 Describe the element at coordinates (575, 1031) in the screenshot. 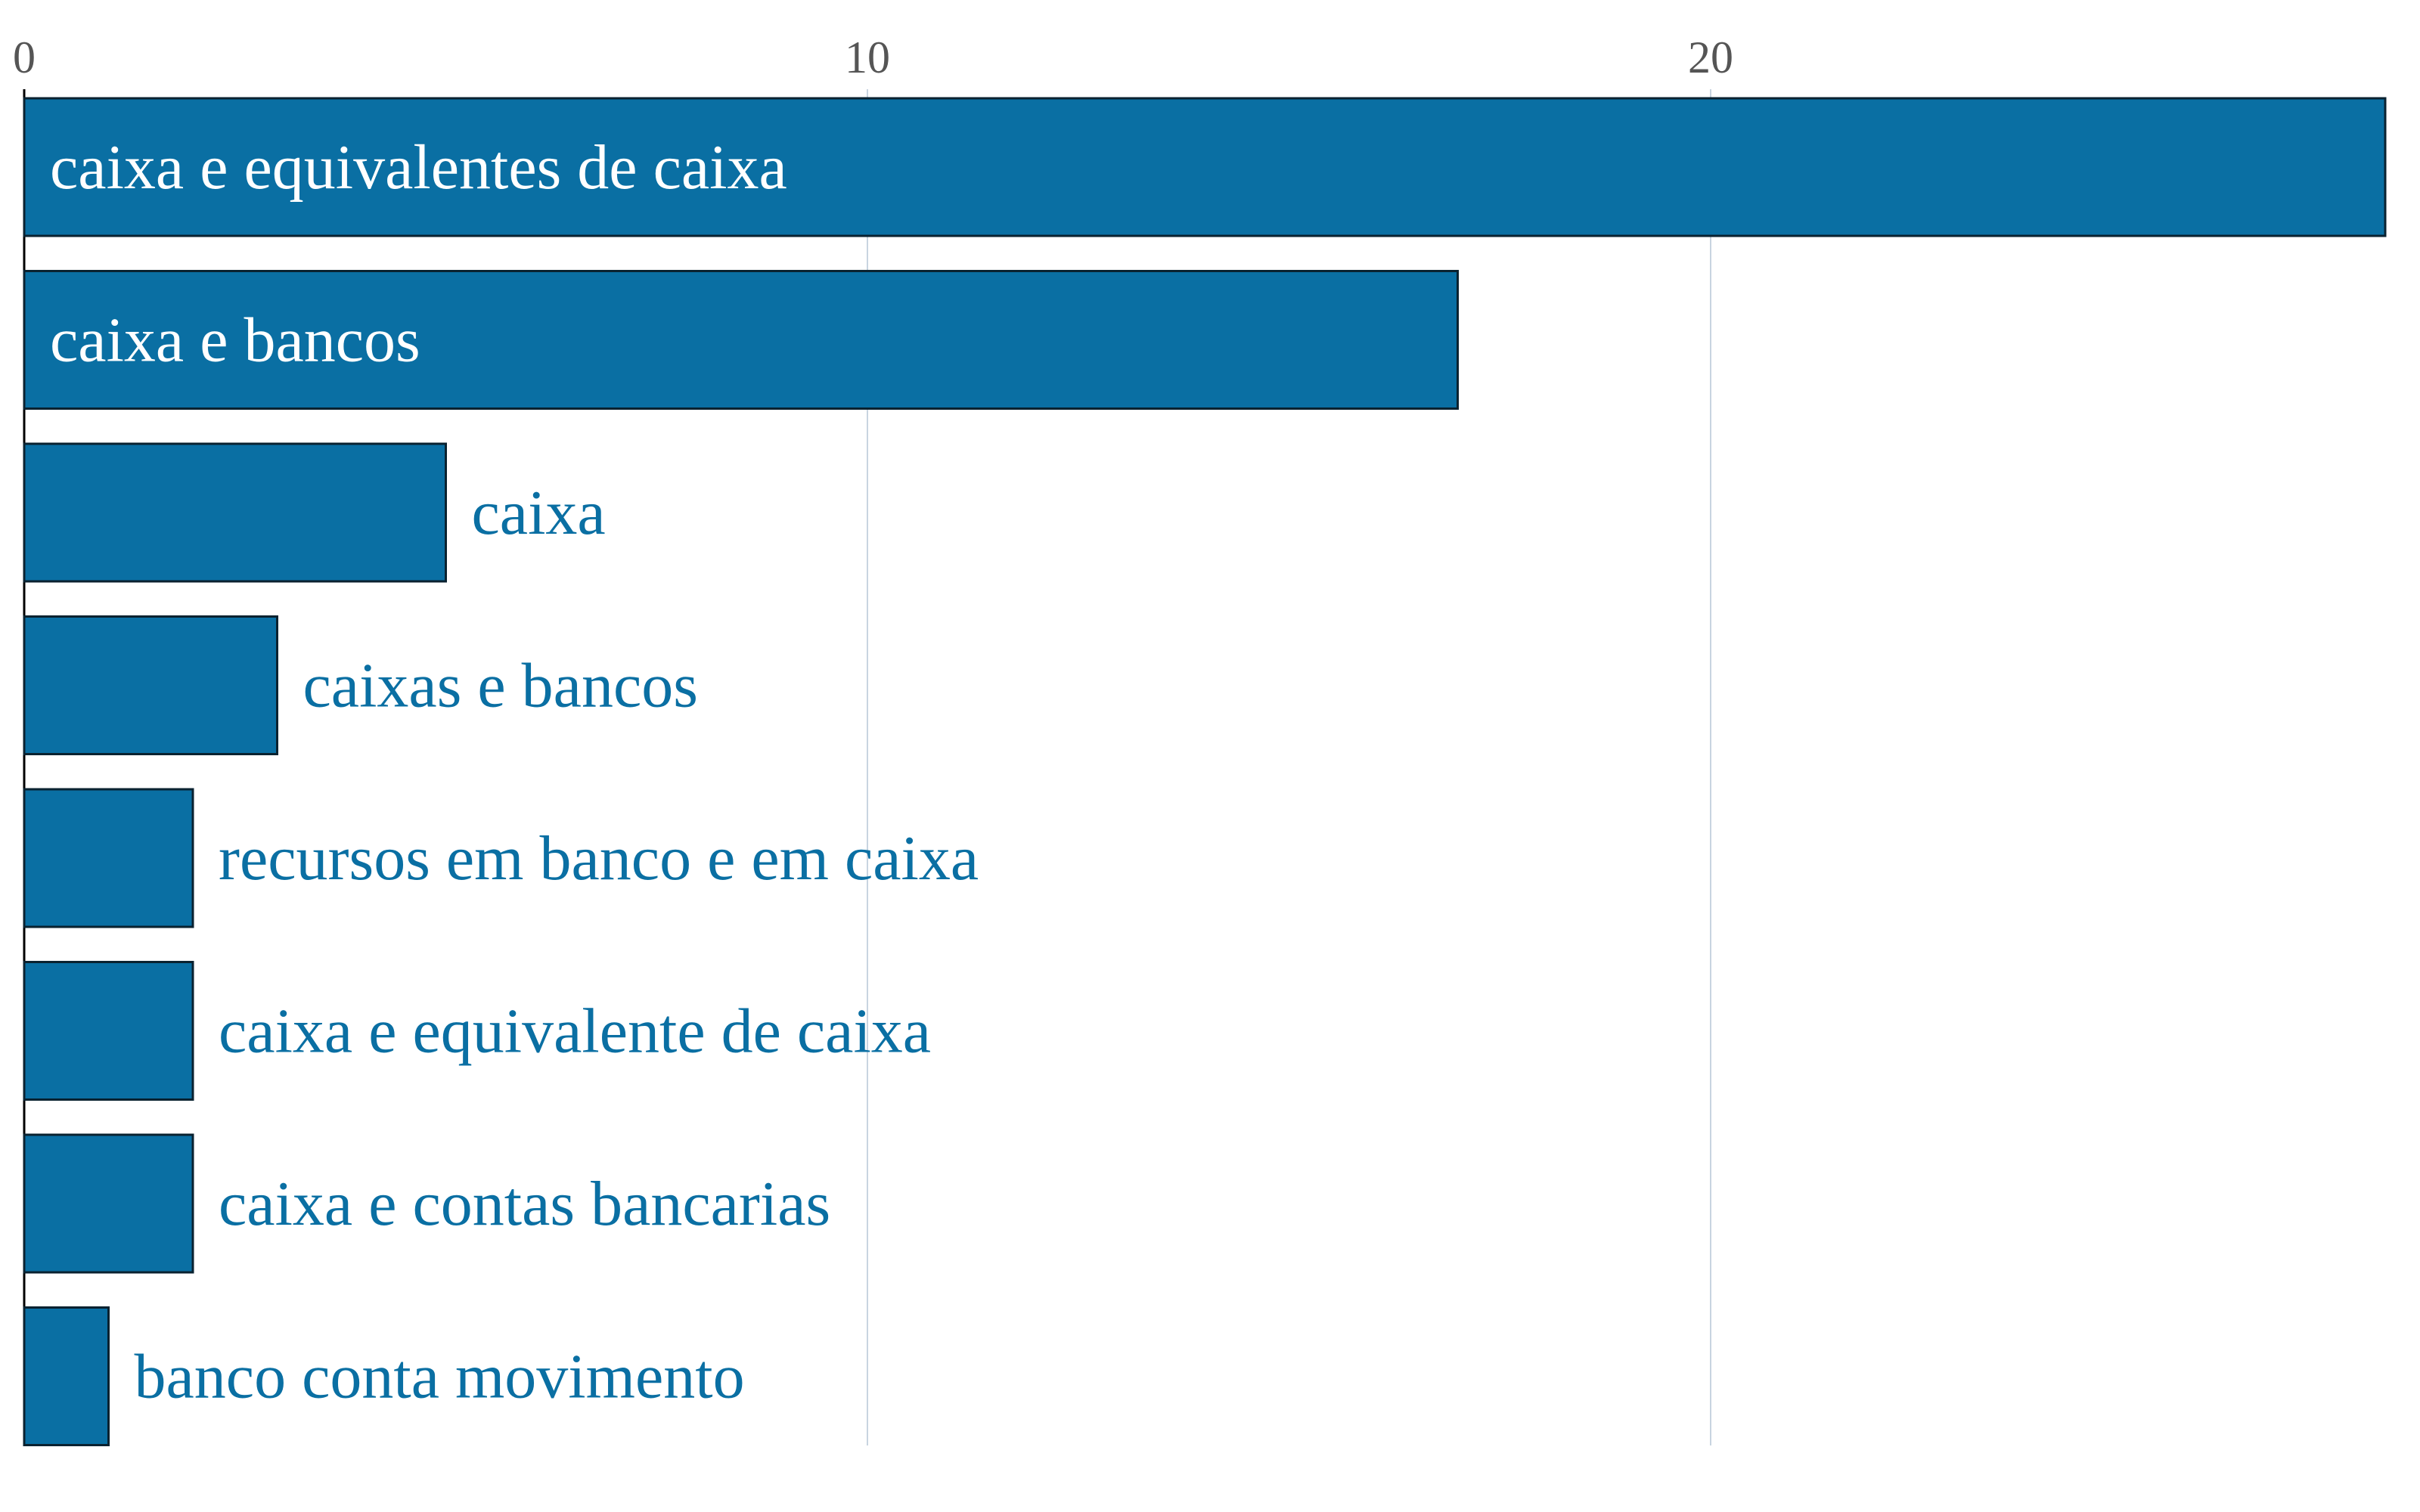

I see `bar-label: caixa e equivalente de caixa` at that location.